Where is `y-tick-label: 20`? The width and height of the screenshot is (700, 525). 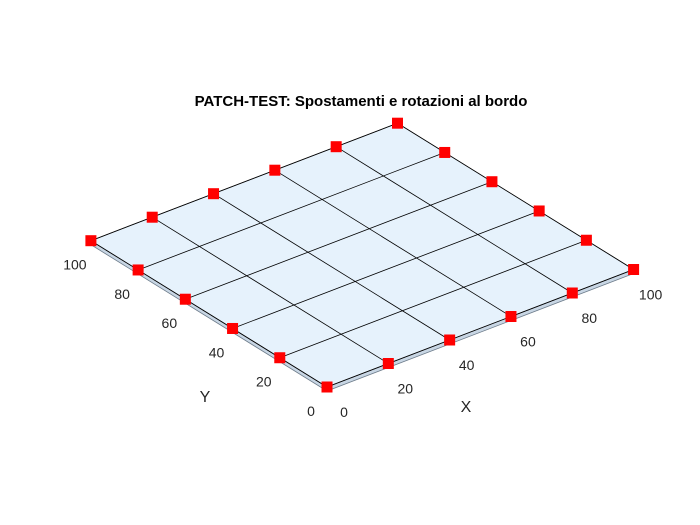
y-tick-label: 20 is located at coordinates (264, 382).